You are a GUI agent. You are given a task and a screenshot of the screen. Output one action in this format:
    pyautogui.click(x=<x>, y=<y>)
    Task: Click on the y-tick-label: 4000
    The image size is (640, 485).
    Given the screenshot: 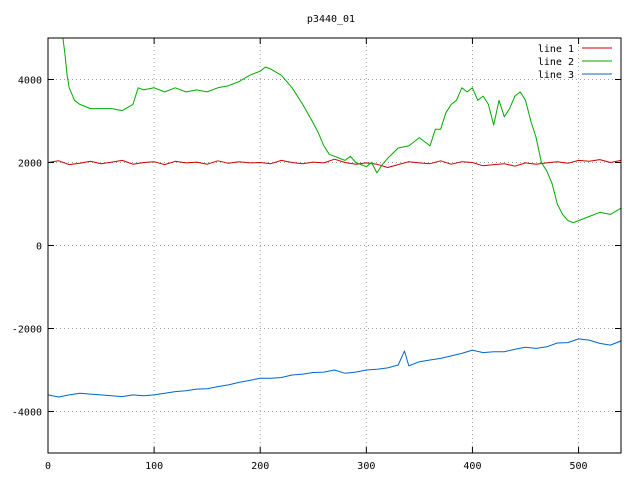 What is the action you would take?
    pyautogui.click(x=30, y=81)
    